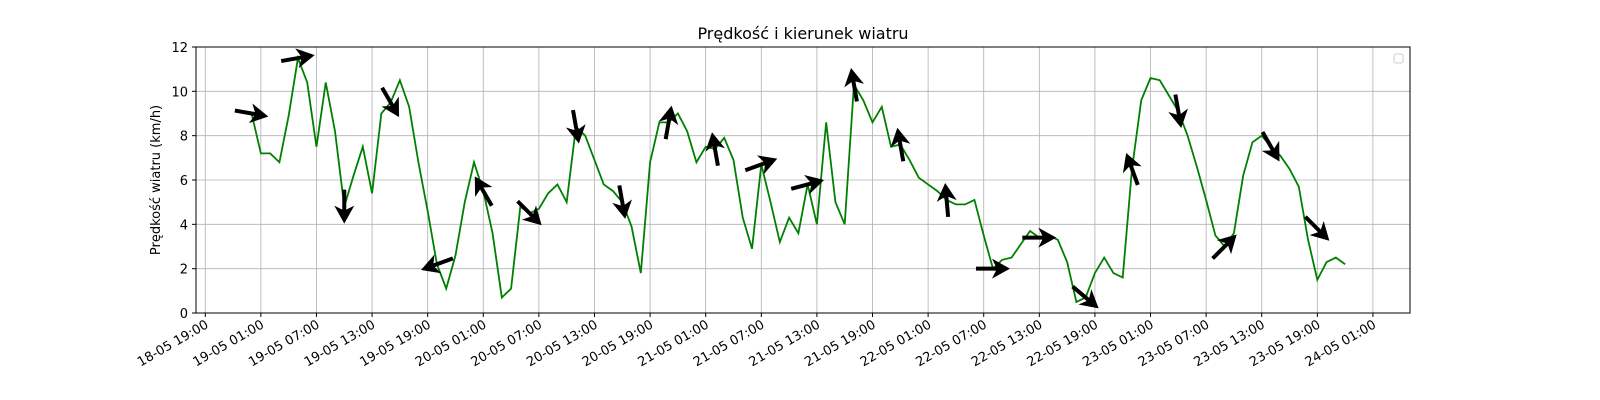 The width and height of the screenshot is (1600, 400). I want to click on y-tick-label: 8, so click(184, 137).